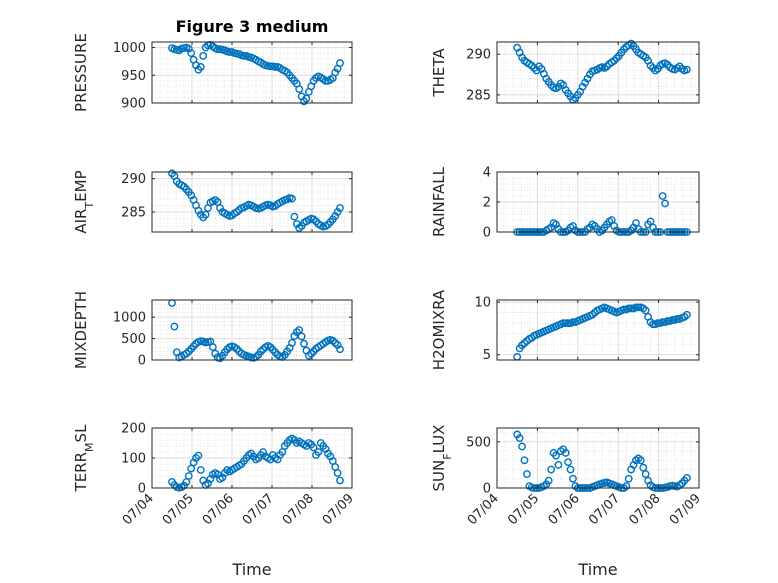 The width and height of the screenshot is (778, 583). I want to click on y-tick-label: 5, so click(487, 355).